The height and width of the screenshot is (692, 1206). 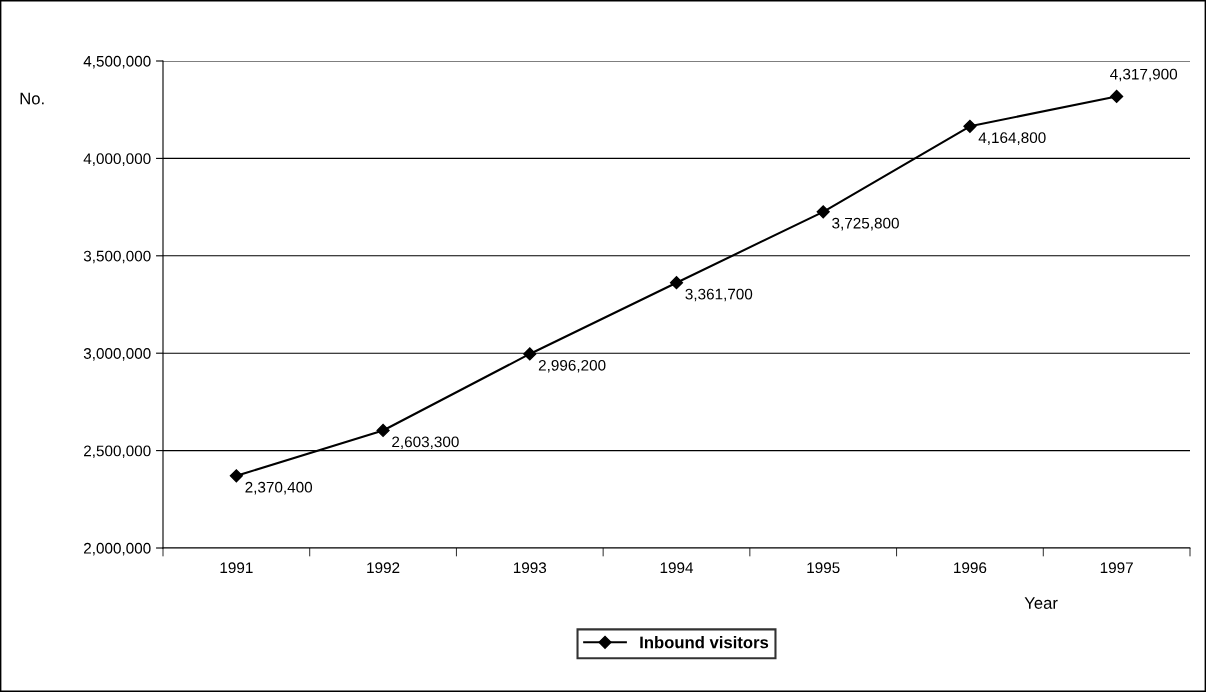 What do you see at coordinates (530, 568) in the screenshot?
I see `x-tick-label: 1993` at bounding box center [530, 568].